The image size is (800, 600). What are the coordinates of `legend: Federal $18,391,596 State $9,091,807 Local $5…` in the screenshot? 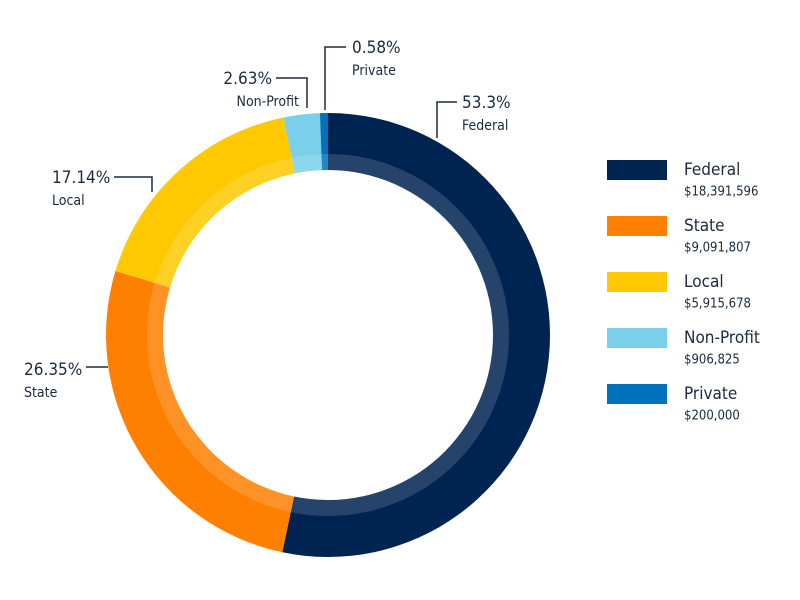 It's located at (683, 292).